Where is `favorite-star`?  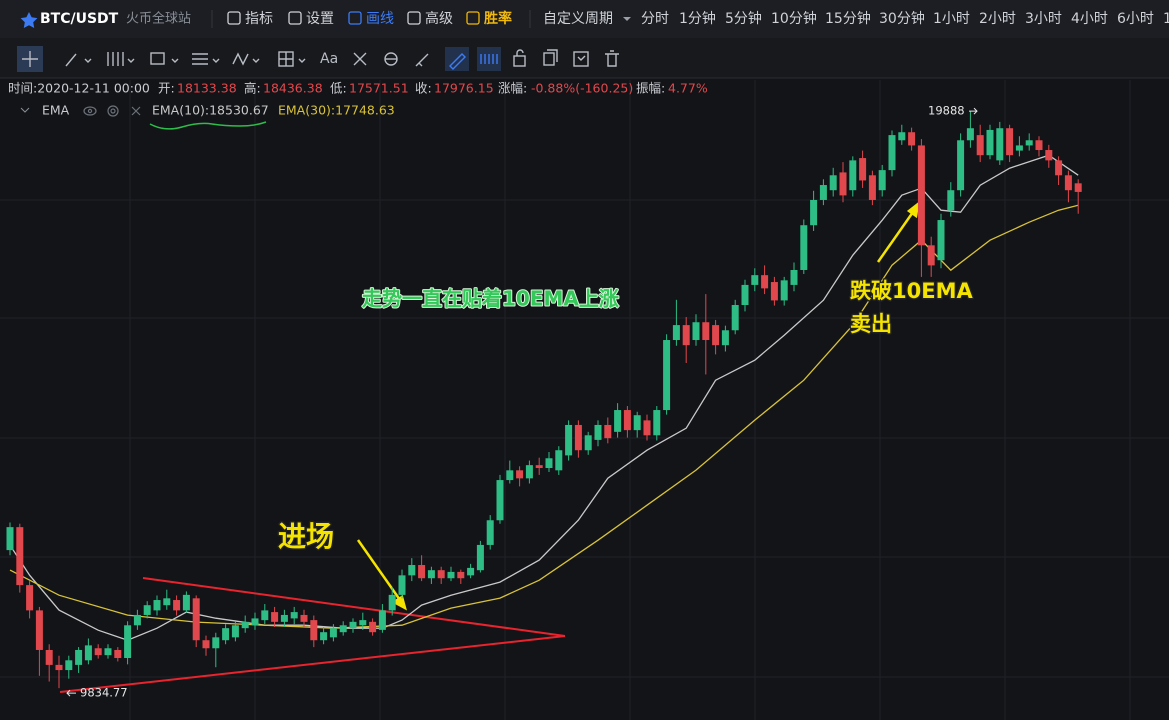 favorite-star is located at coordinates (29, 20).